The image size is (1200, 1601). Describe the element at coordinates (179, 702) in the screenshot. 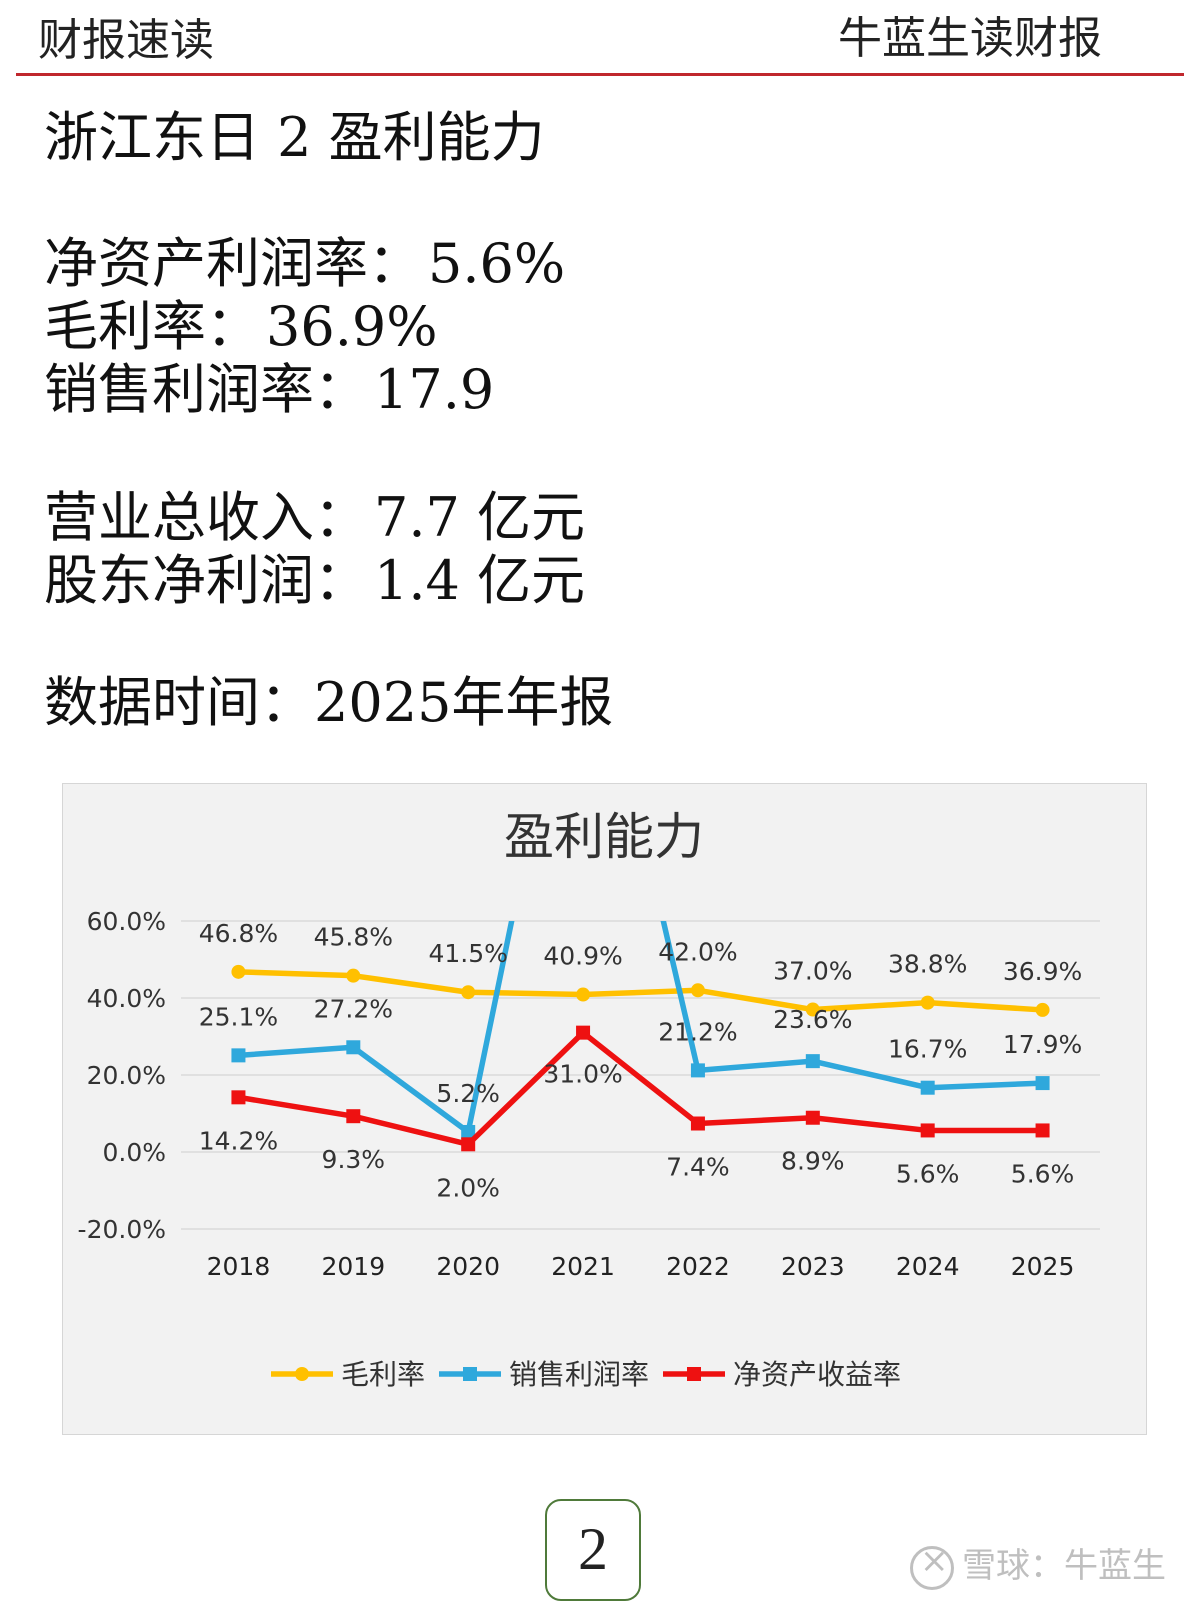

I see `date-label: 数据时间：` at that location.